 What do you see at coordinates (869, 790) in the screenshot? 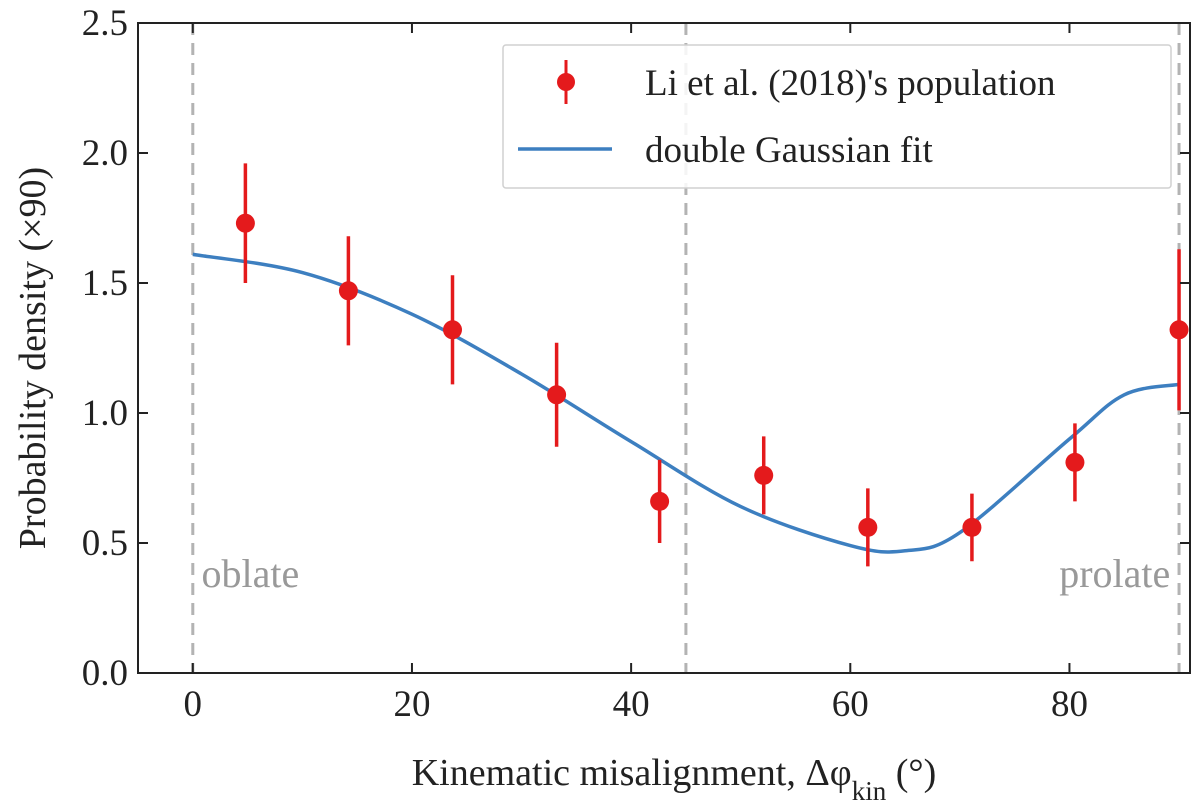
I see `x-axis-title-subscript: kin` at bounding box center [869, 790].